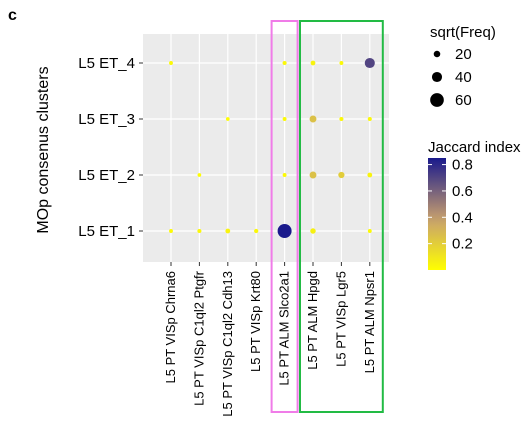  I want to click on x-tick-label: L5 PT ALM Hpgd, so click(312, 320).